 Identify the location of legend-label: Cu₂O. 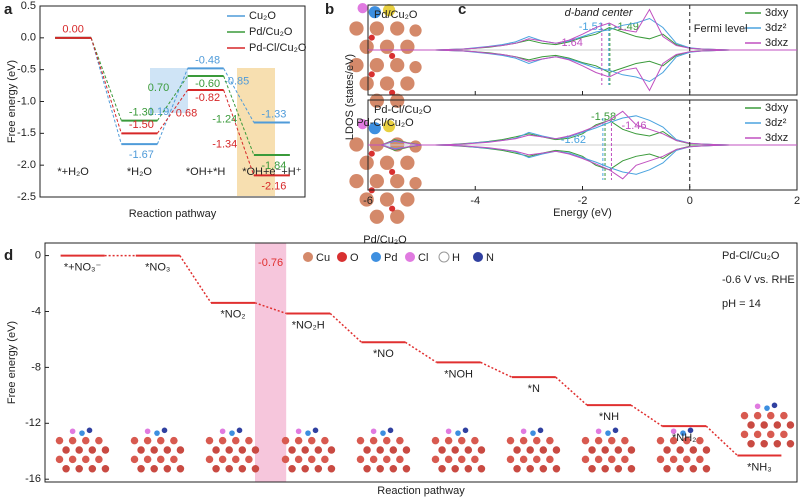
(262, 16).